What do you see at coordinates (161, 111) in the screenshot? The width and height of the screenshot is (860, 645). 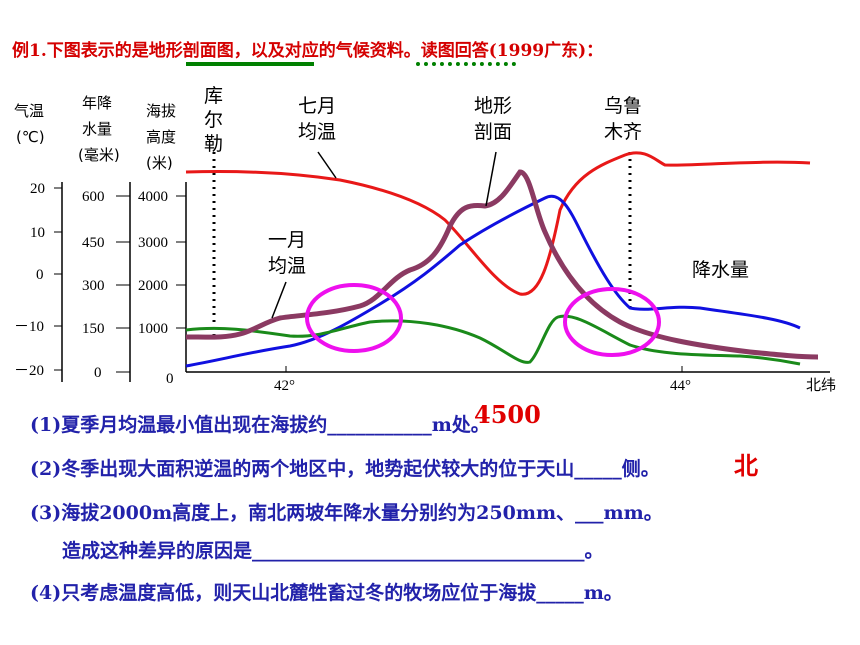 I see `elev-axis-label-1: 海拔` at bounding box center [161, 111].